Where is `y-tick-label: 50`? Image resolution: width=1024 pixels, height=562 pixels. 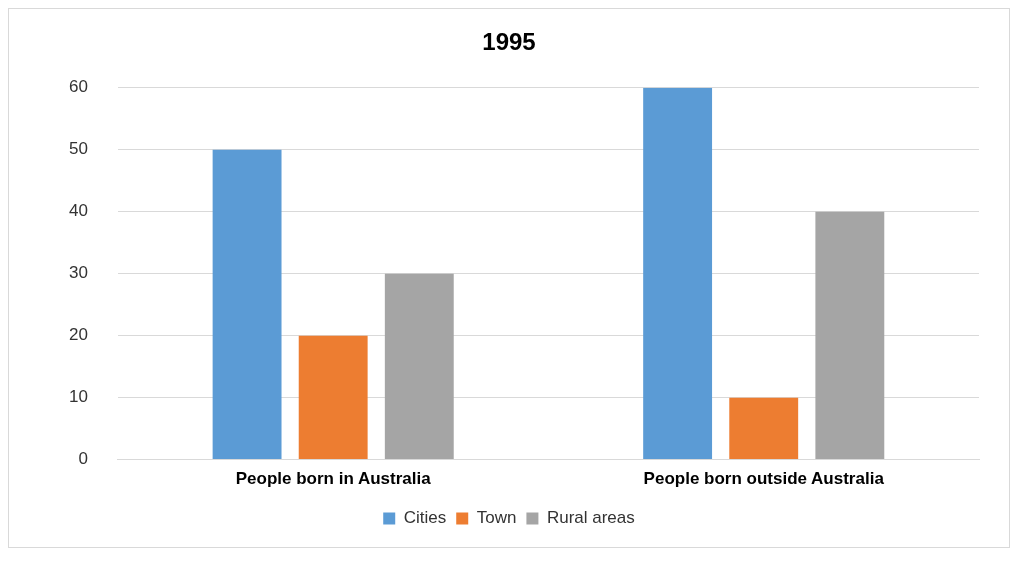
y-tick-label: 50 is located at coordinates (78, 149).